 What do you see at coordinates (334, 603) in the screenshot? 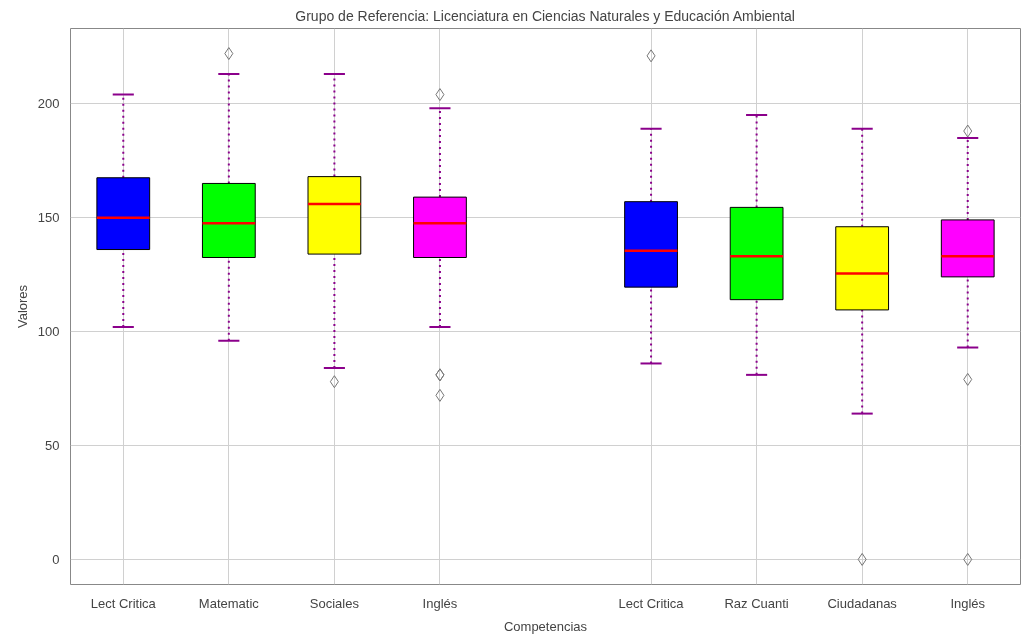
I see `x-tick-label: Sociales` at bounding box center [334, 603].